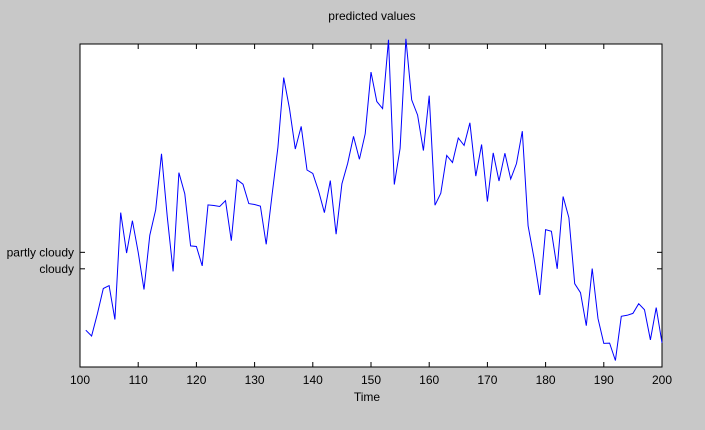  What do you see at coordinates (313, 380) in the screenshot?
I see `x-tick-label: 140` at bounding box center [313, 380].